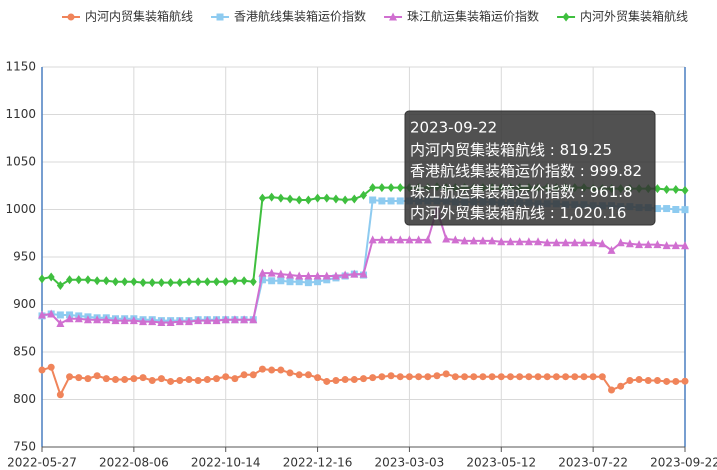  I want to click on tooltip-row: 香港航线集装箱运价指数 : 999.82, so click(526, 171).